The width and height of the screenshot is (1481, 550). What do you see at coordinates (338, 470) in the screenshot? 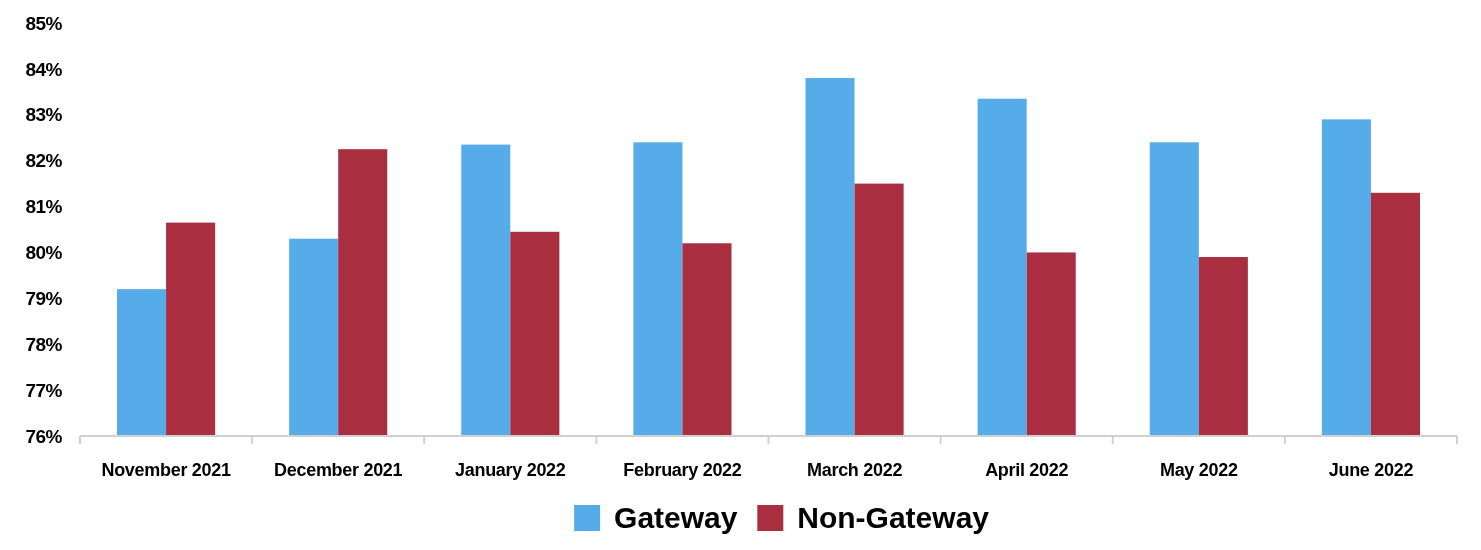
I see `x-tick-label: December 2021` at bounding box center [338, 470].